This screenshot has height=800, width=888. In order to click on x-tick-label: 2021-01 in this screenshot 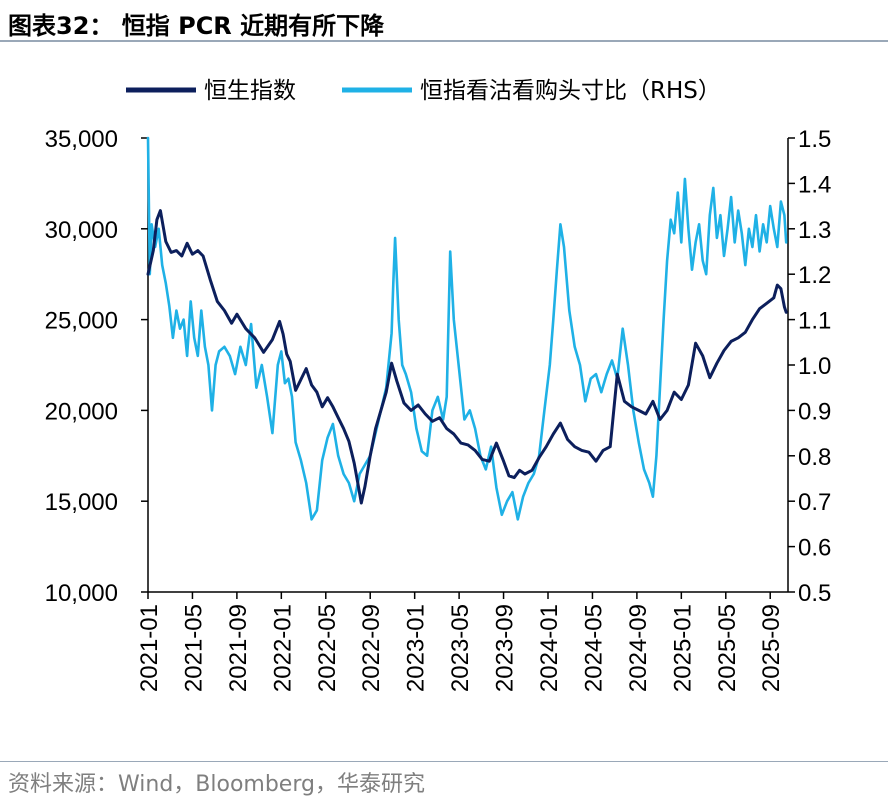, I will do `click(149, 648)`.